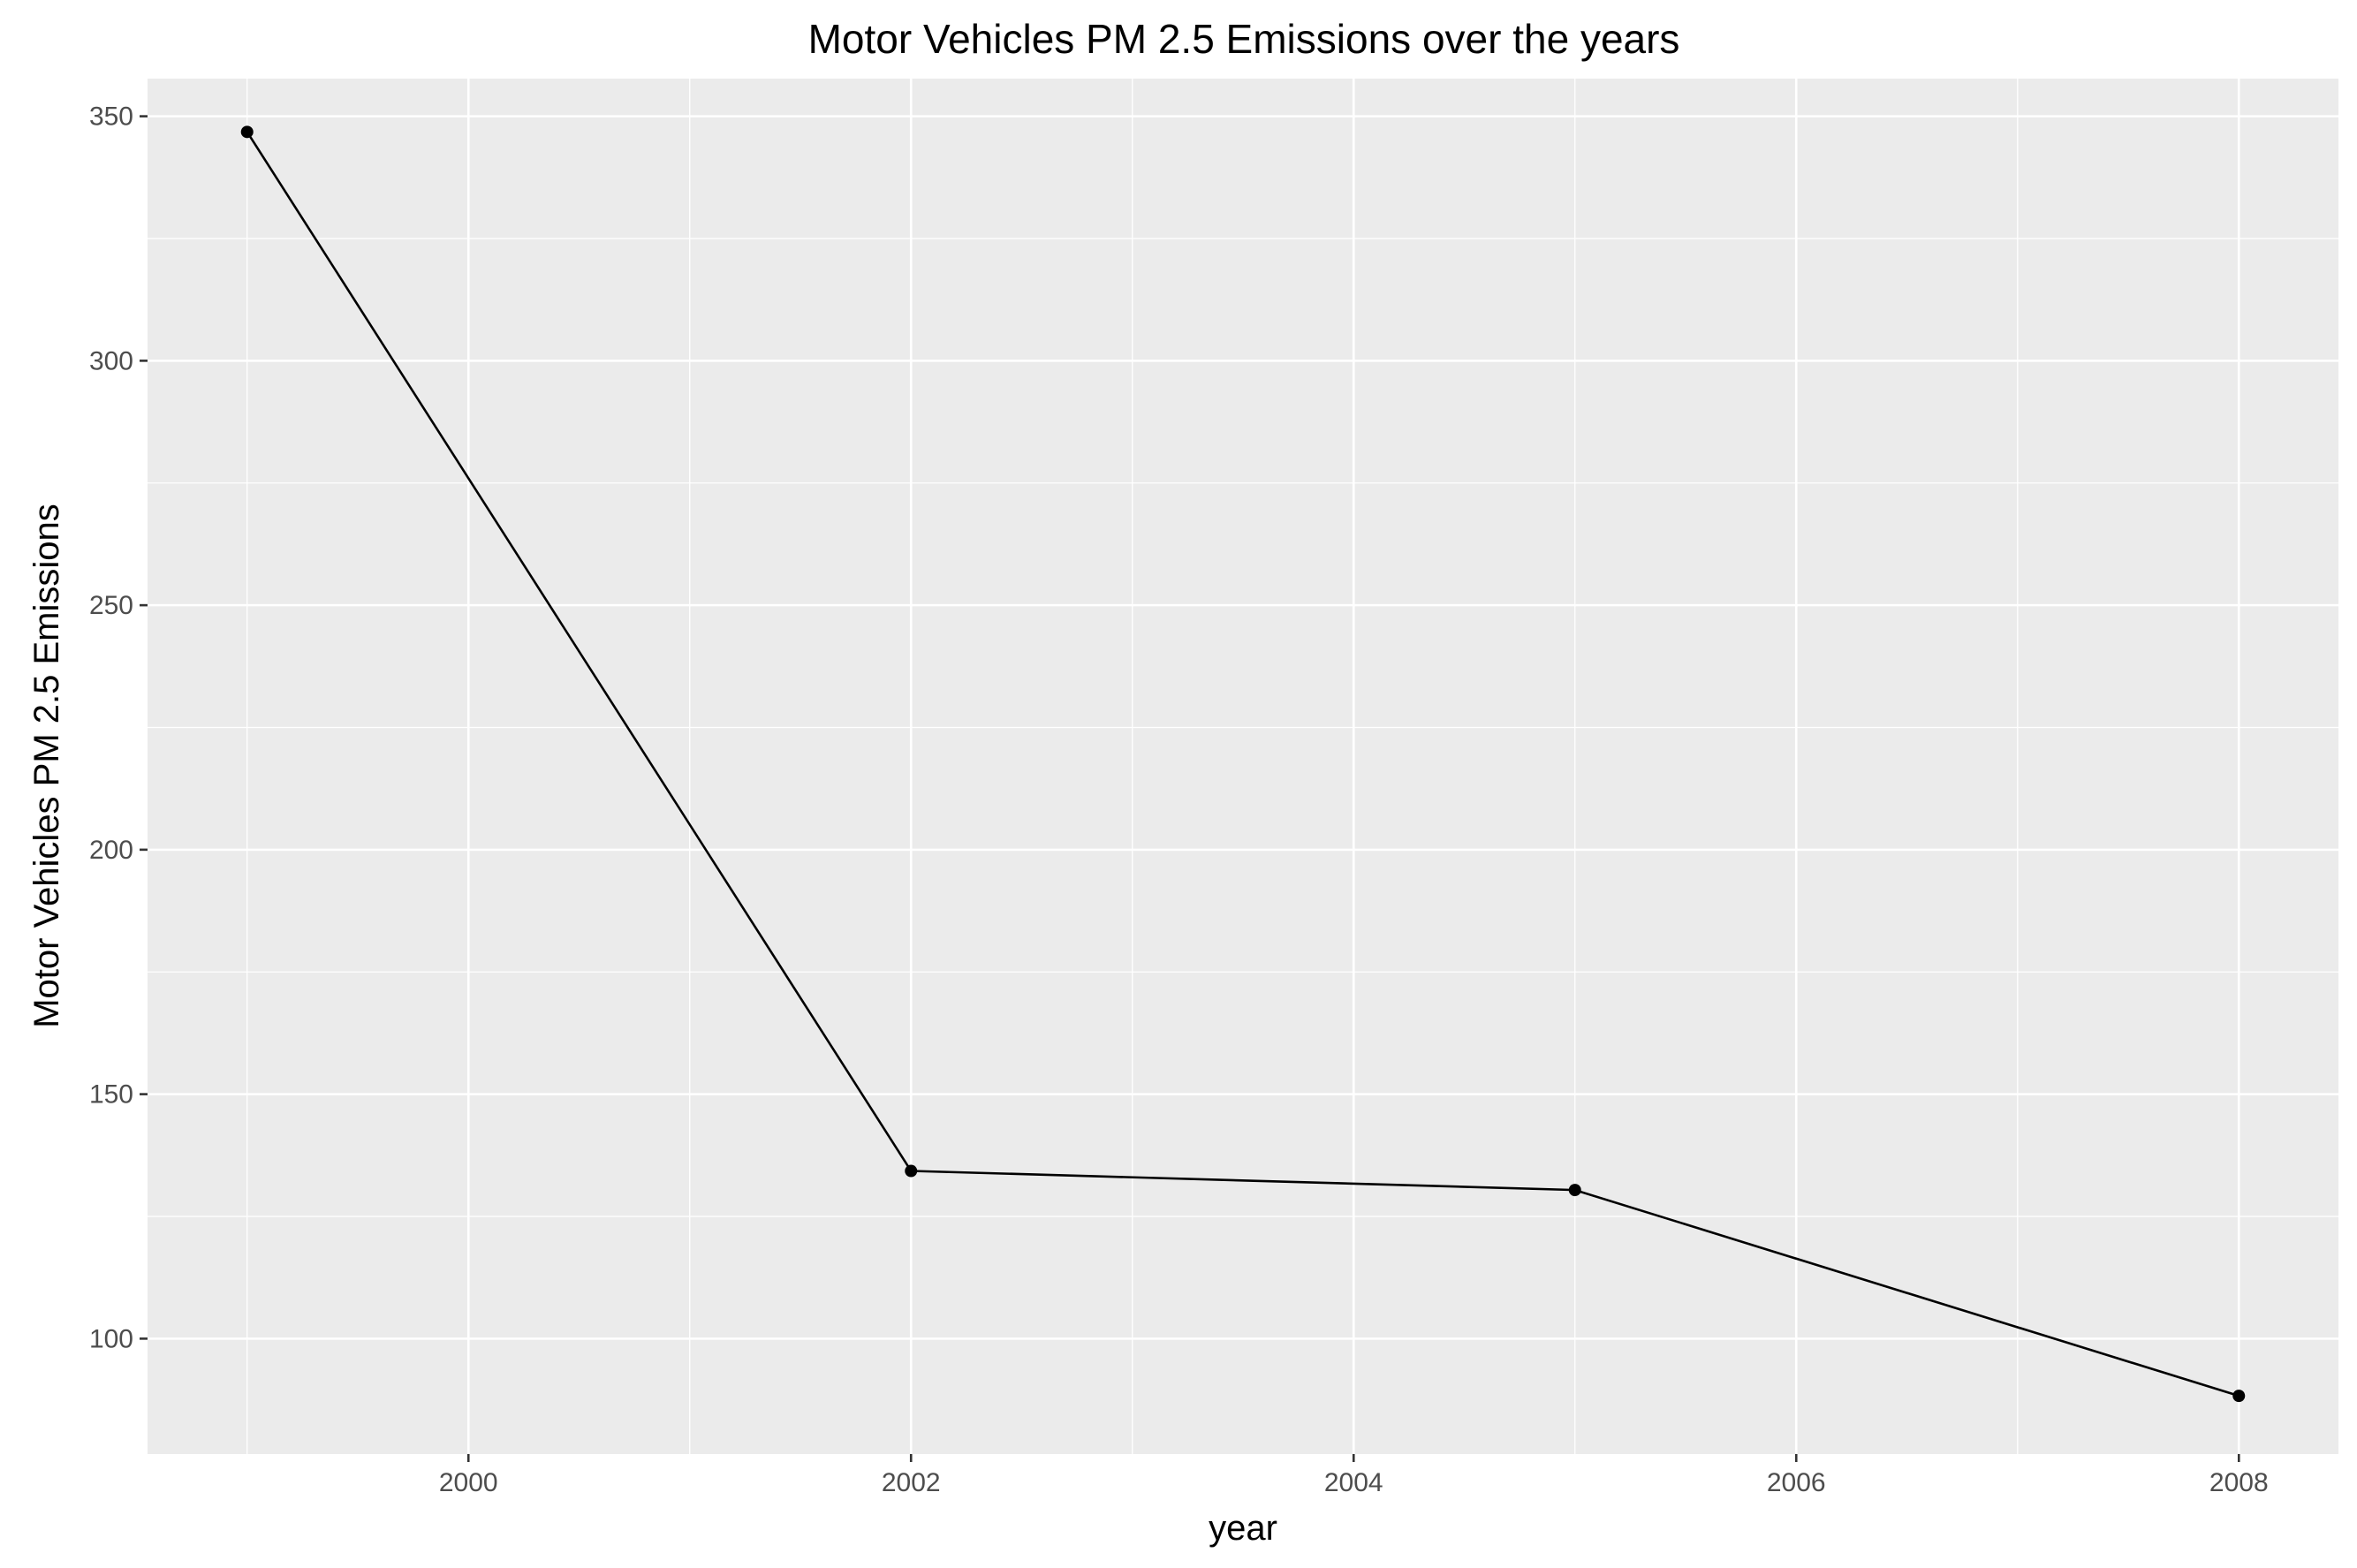 The image size is (2357, 1568). What do you see at coordinates (468, 1482) in the screenshot?
I see `x-tick-label: 2000` at bounding box center [468, 1482].